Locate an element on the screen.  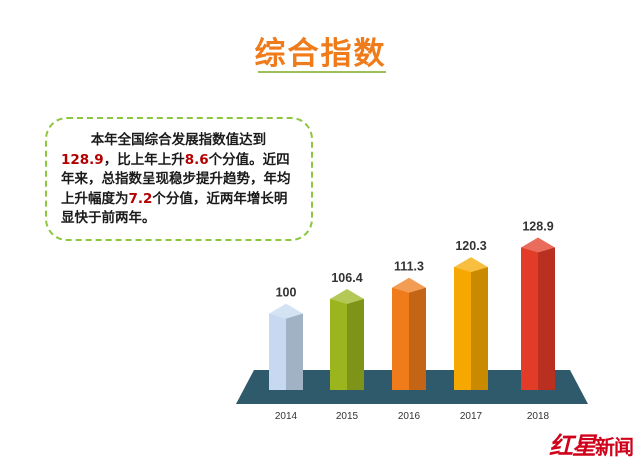
value-label-2015: 106.4 is located at coordinates (346, 278).